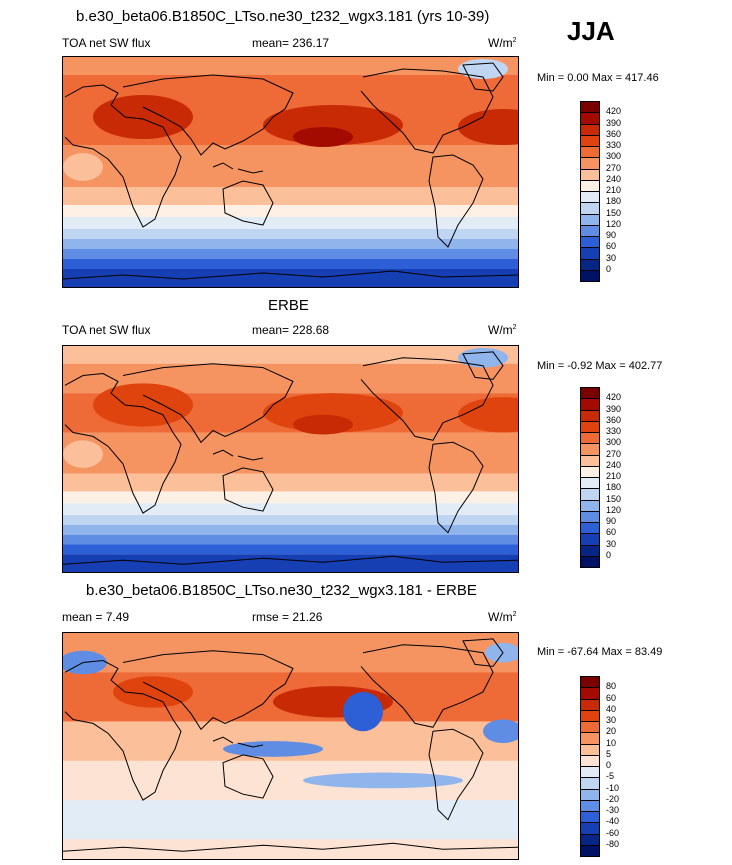  I want to click on colorbar-tick-label: -30, so click(613, 810).